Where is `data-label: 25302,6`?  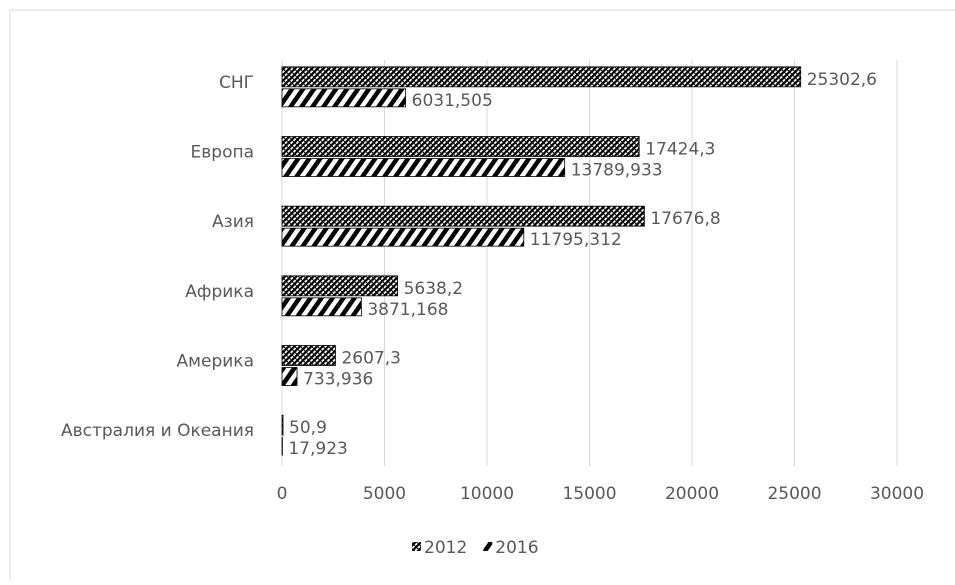 data-label: 25302,6 is located at coordinates (842, 80).